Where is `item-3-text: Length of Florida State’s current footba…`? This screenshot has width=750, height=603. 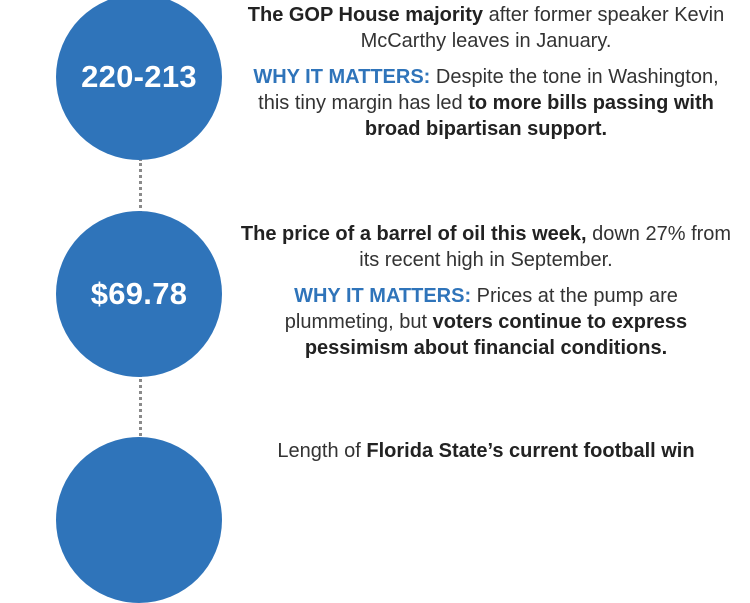 item-3-text: Length of Florida State’s current footba… is located at coordinates (486, 451).